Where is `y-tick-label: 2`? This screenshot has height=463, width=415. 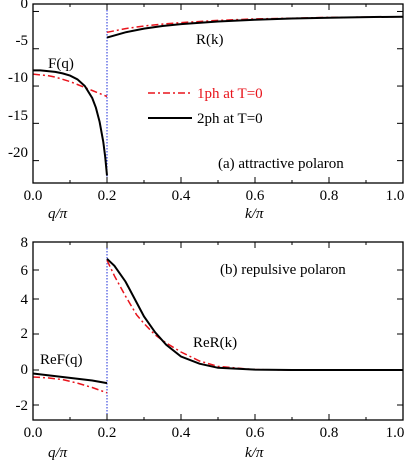 y-tick-label: 2 is located at coordinates (25, 334).